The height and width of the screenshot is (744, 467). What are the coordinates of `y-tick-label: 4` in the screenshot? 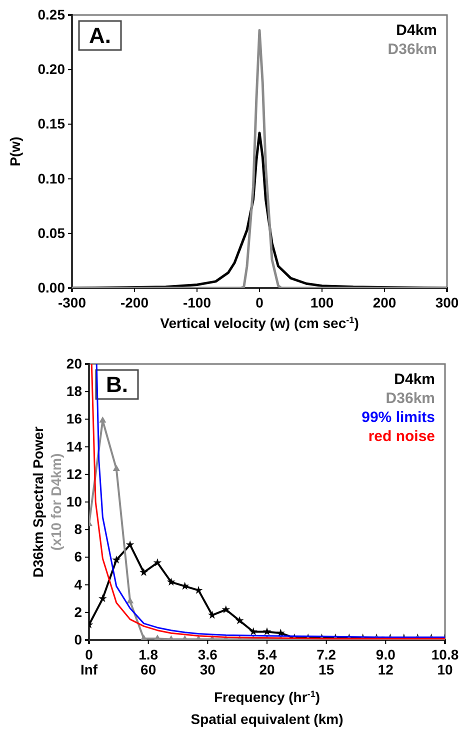 It's located at (78, 584).